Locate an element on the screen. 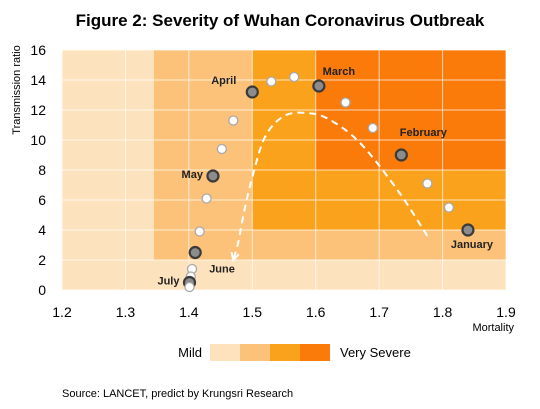 This screenshot has height=409, width=540. x-tick-label: 1.3 is located at coordinates (126, 312).